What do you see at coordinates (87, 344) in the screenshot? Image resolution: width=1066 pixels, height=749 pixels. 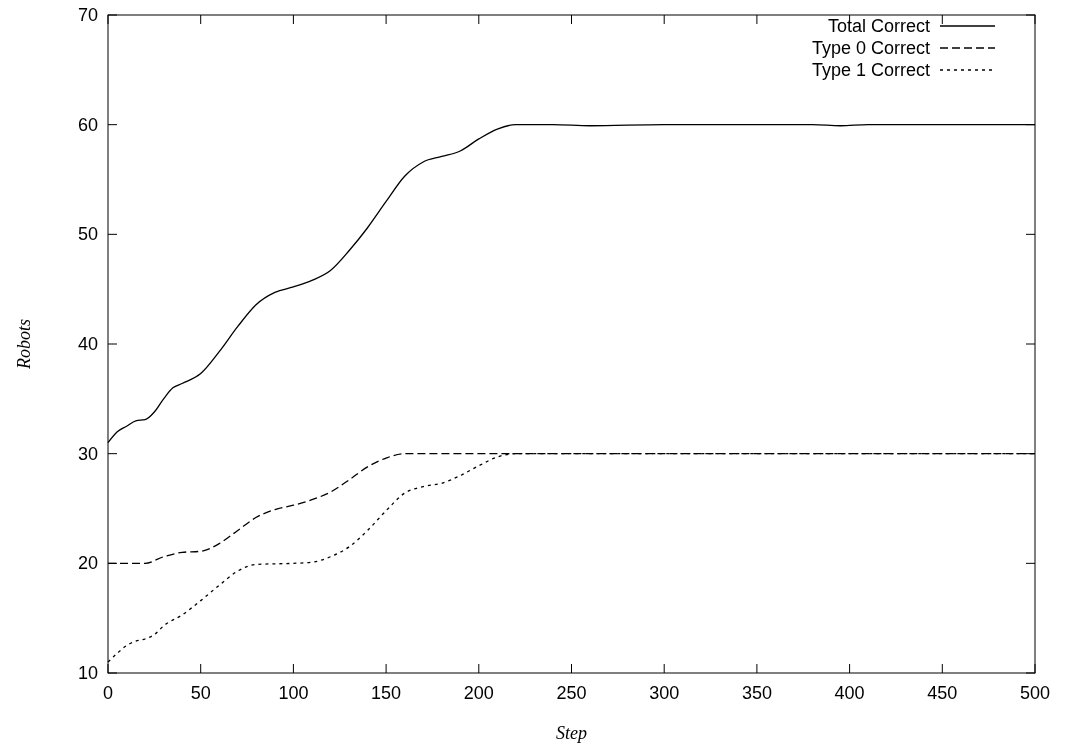 I see `y-tick-label: 40` at bounding box center [87, 344].